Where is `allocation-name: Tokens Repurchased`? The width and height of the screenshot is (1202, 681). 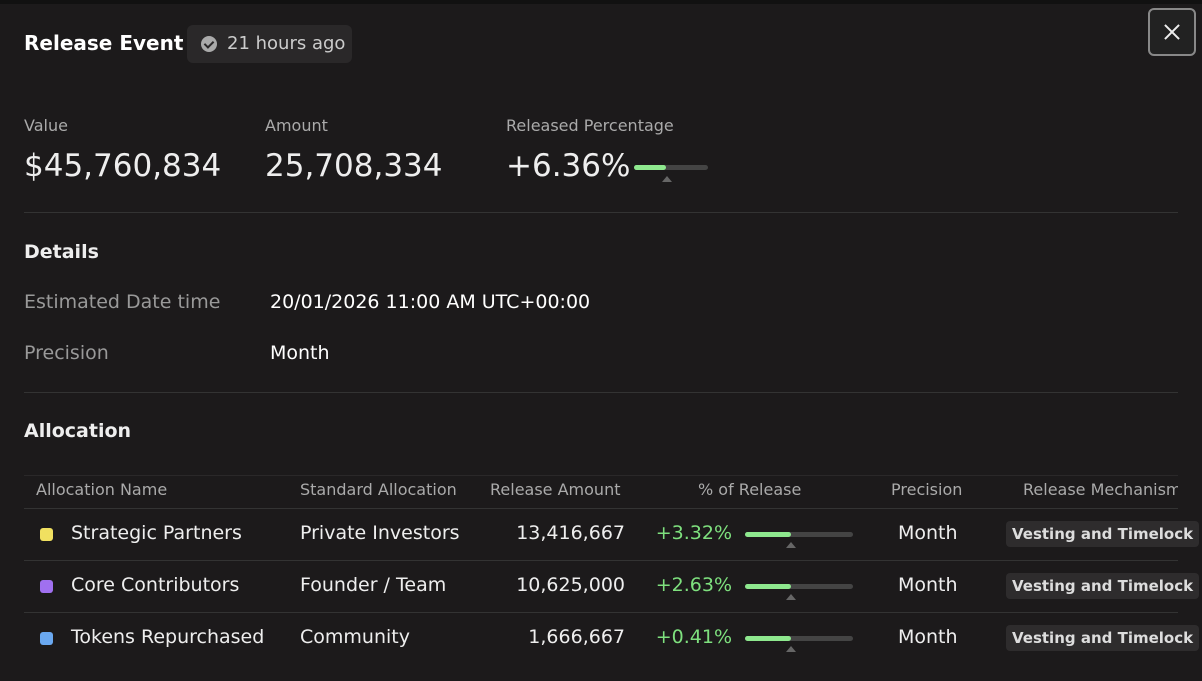 allocation-name: Tokens Repurchased is located at coordinates (168, 637).